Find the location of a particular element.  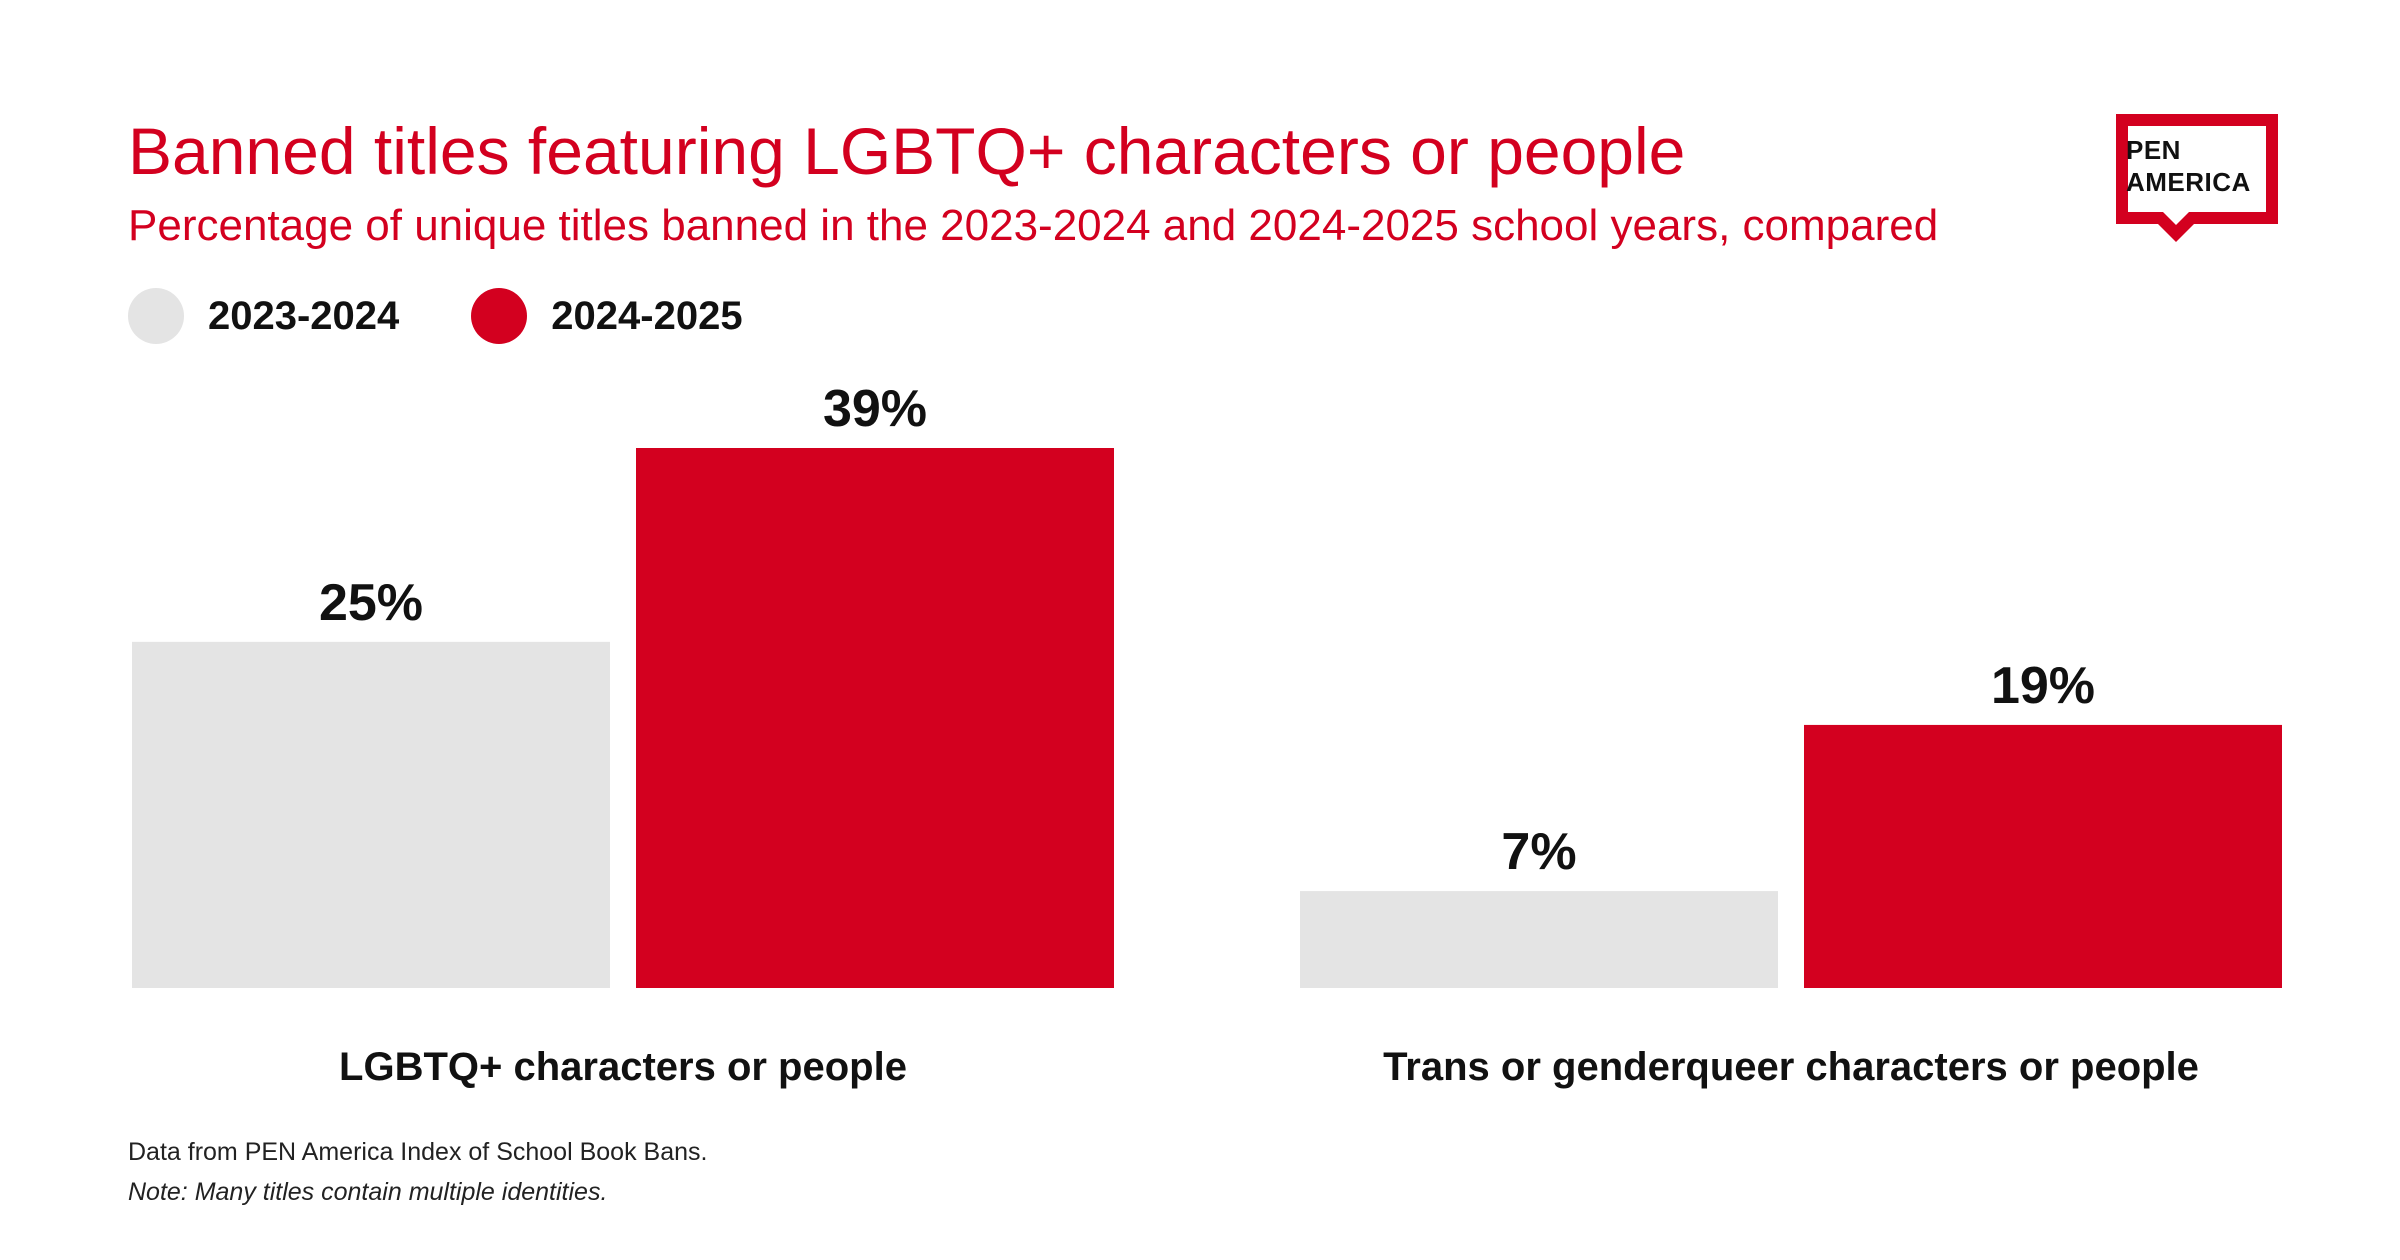

data-label-2024-2025-1: 39% is located at coordinates (875, 409).